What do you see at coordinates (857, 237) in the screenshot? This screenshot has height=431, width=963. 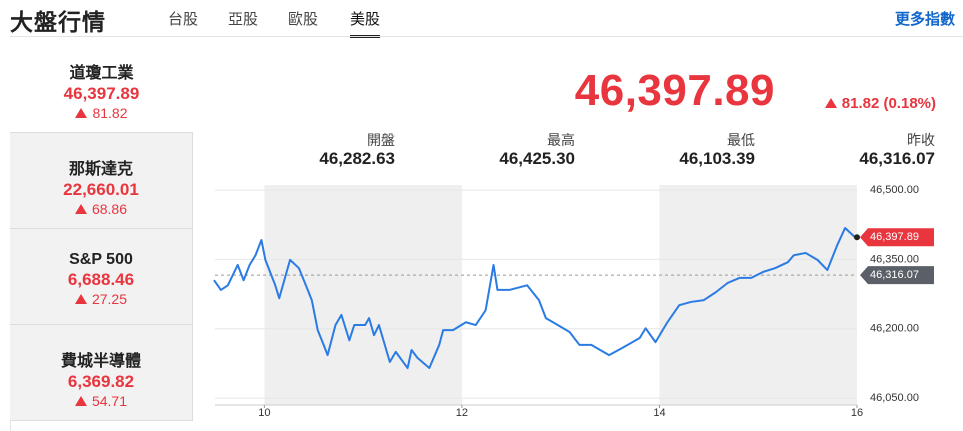 I see `last-point` at bounding box center [857, 237].